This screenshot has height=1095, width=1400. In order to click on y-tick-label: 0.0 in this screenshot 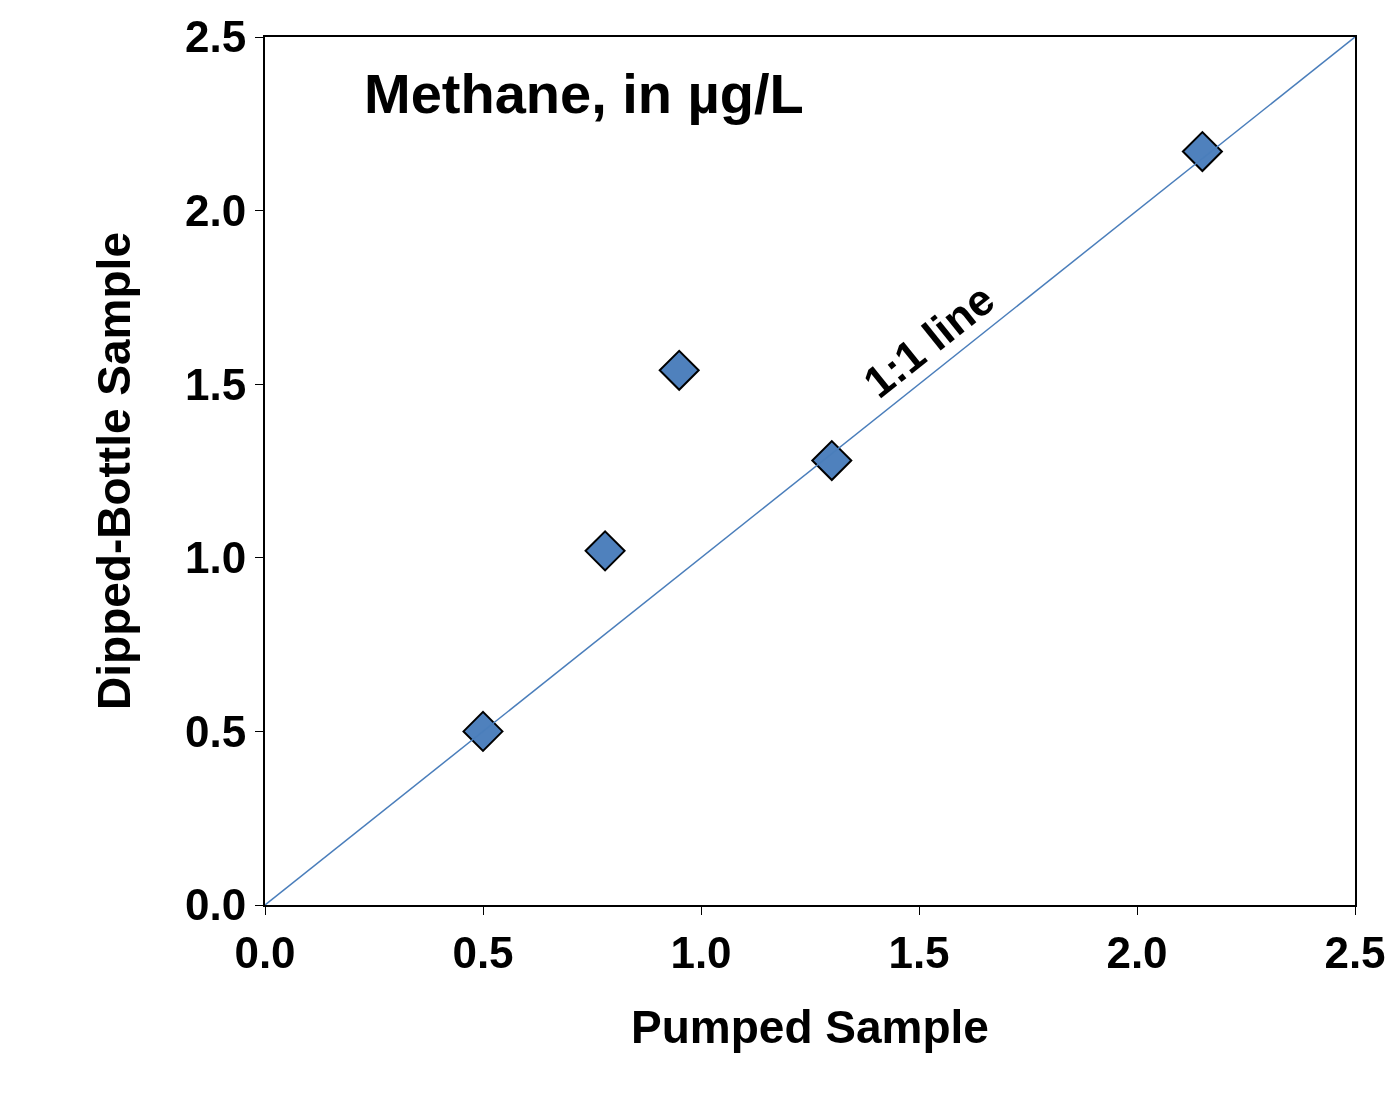, I will do `click(216, 905)`.